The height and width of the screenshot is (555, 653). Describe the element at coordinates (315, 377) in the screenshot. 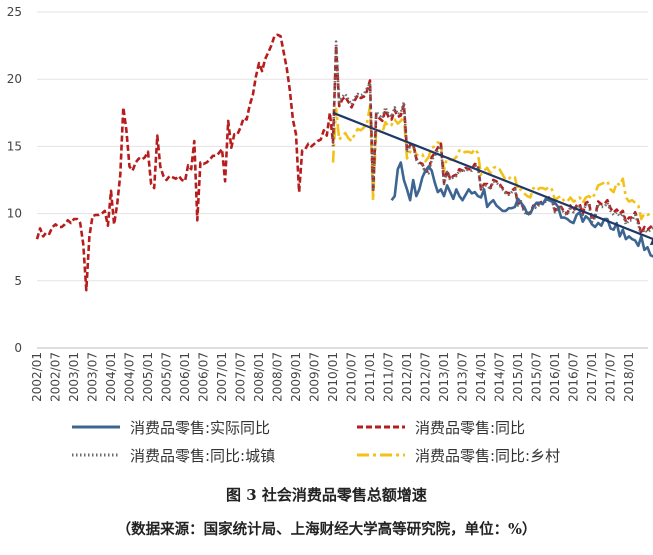

I see `x-tick-label: 2009/07` at that location.